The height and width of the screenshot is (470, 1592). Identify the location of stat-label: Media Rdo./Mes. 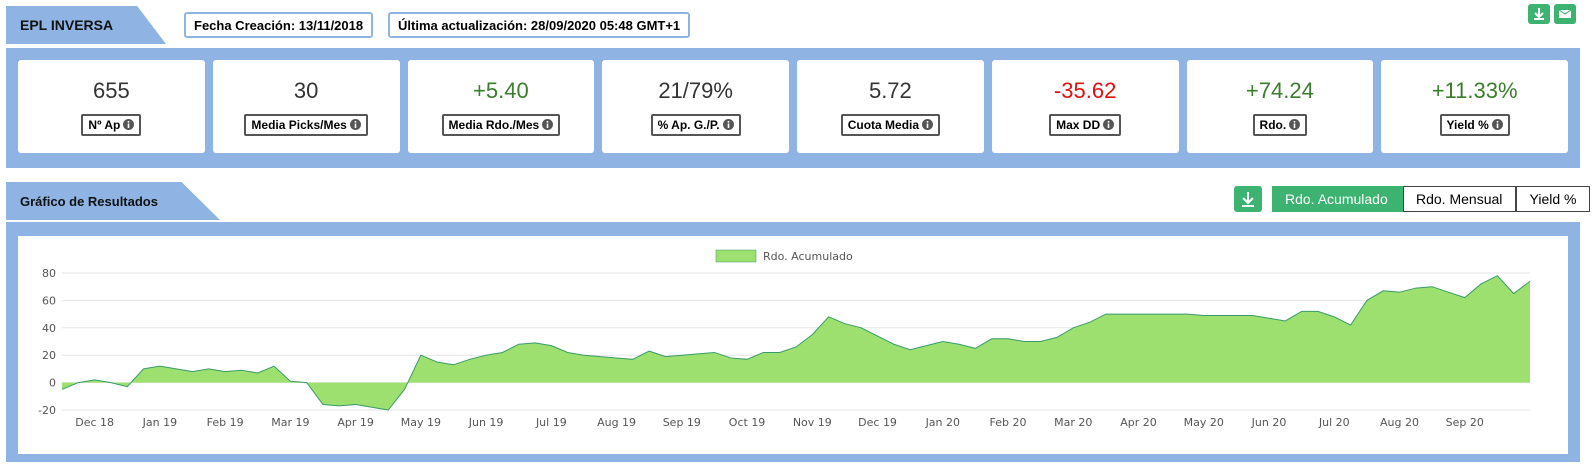
(501, 124).